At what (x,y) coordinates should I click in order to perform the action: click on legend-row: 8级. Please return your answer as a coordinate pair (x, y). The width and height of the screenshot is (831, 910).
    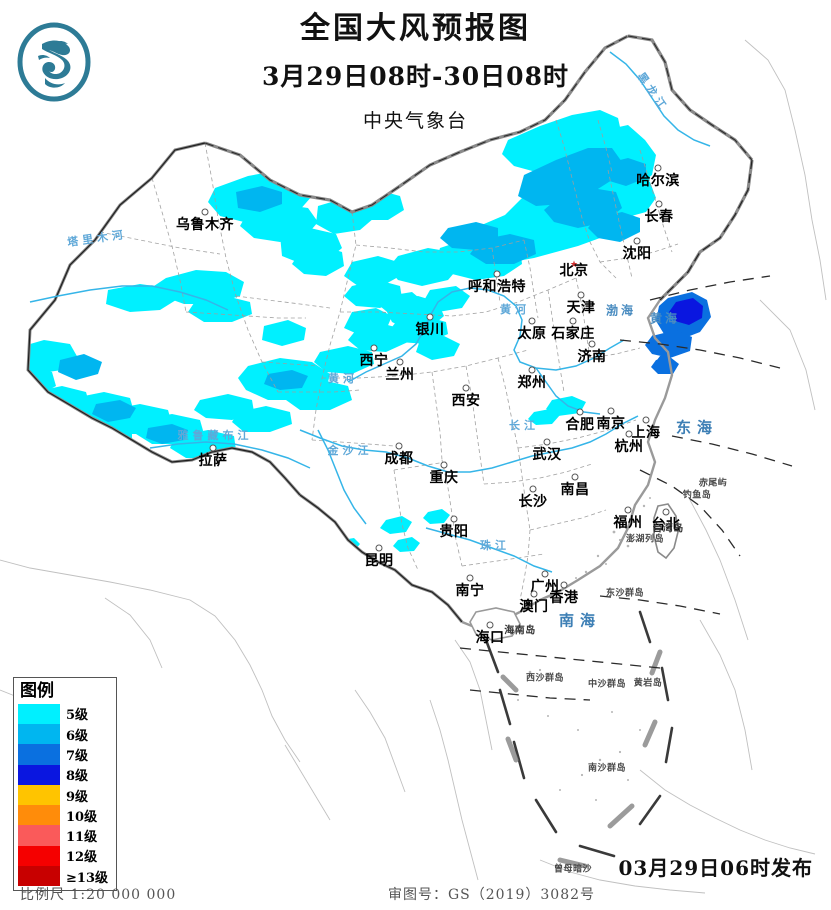
    Looking at the image, I should click on (65, 774).